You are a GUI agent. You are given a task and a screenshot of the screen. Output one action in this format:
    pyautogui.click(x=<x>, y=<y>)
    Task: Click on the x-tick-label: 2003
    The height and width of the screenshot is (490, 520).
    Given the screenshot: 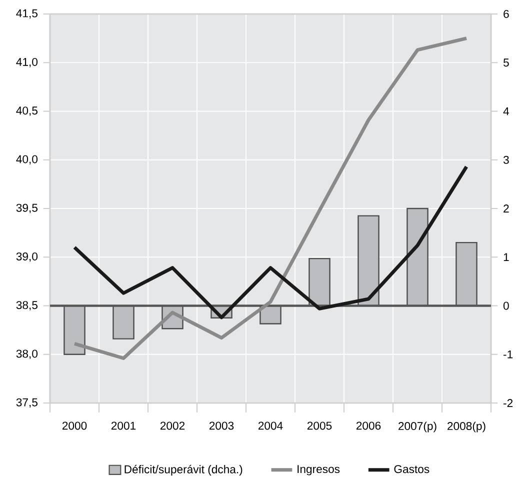 What is the action you would take?
    pyautogui.click(x=221, y=426)
    